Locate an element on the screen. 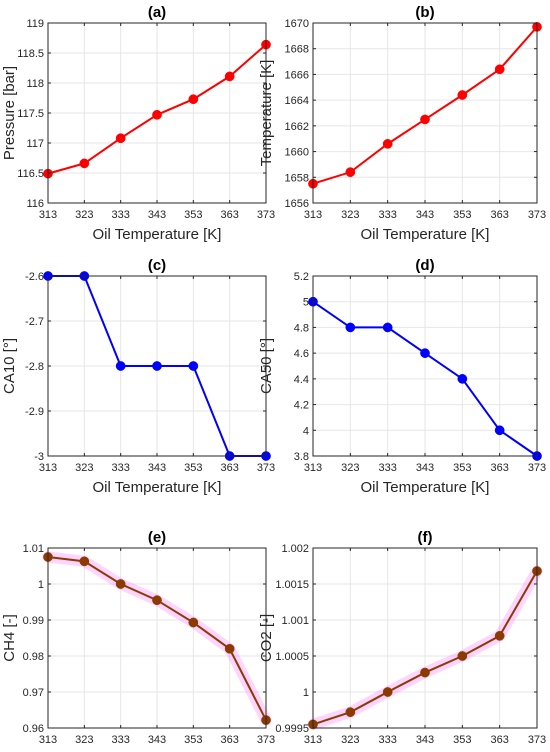 The height and width of the screenshot is (752, 550). y-tick-label: 1658 is located at coordinates (297, 178).